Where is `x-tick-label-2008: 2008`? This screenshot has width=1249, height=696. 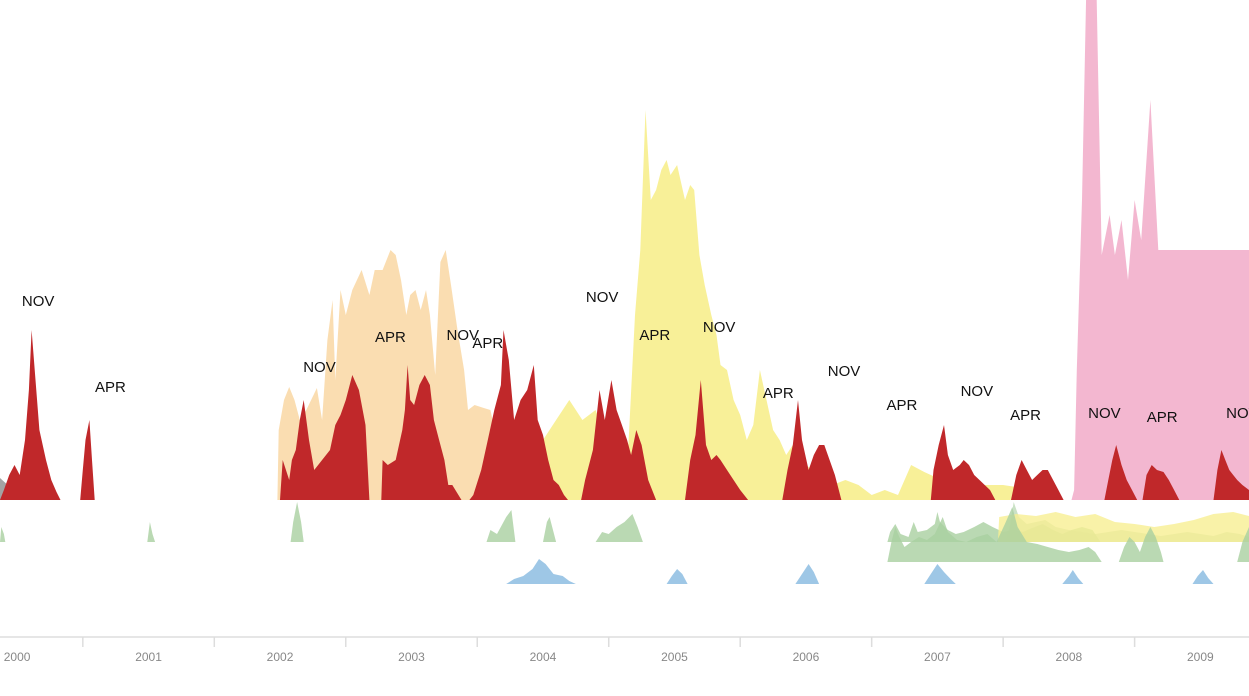
x-tick-label-2008: 2008 is located at coordinates (1069, 657).